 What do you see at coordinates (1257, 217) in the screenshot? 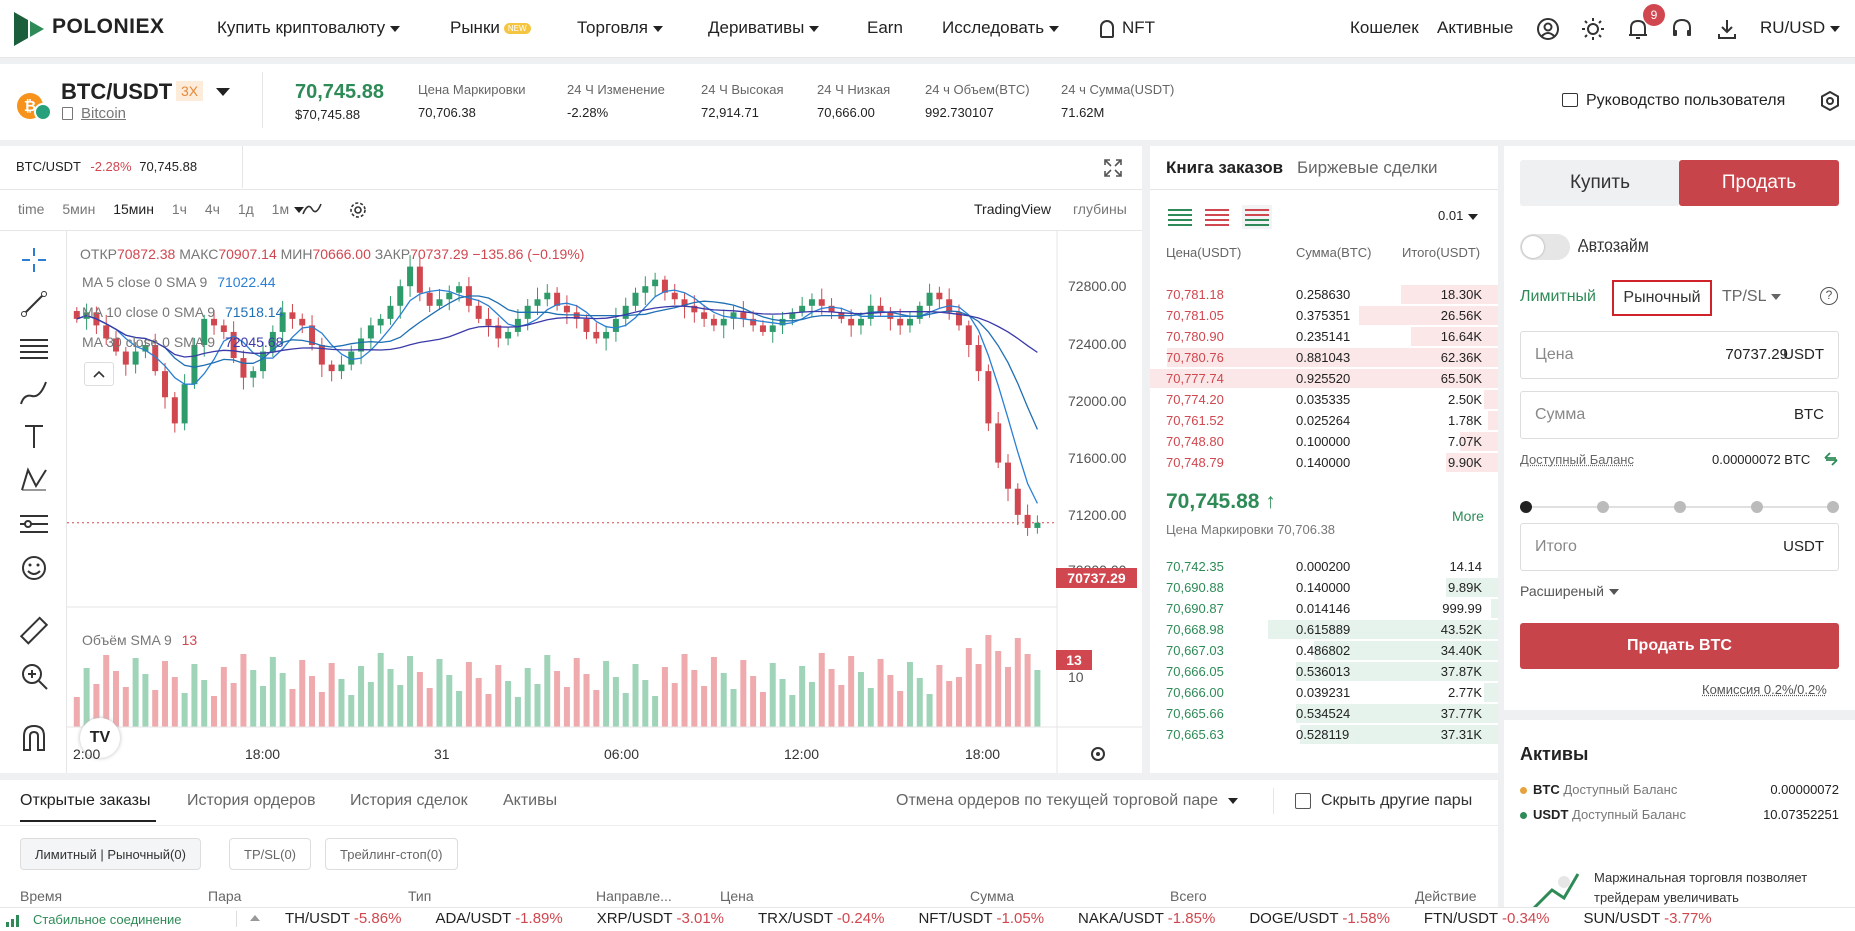
I see `book-bids-icon` at bounding box center [1257, 217].